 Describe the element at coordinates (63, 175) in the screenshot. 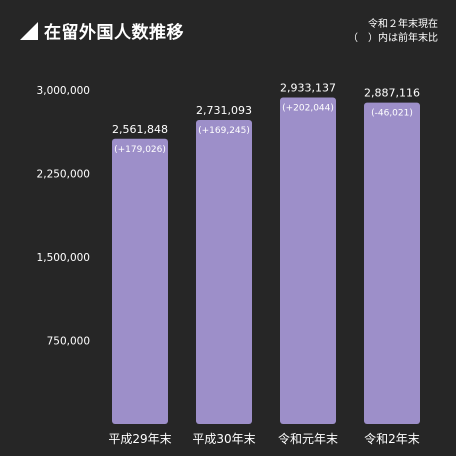

I see `y-tick-label: 2,250,000` at that location.